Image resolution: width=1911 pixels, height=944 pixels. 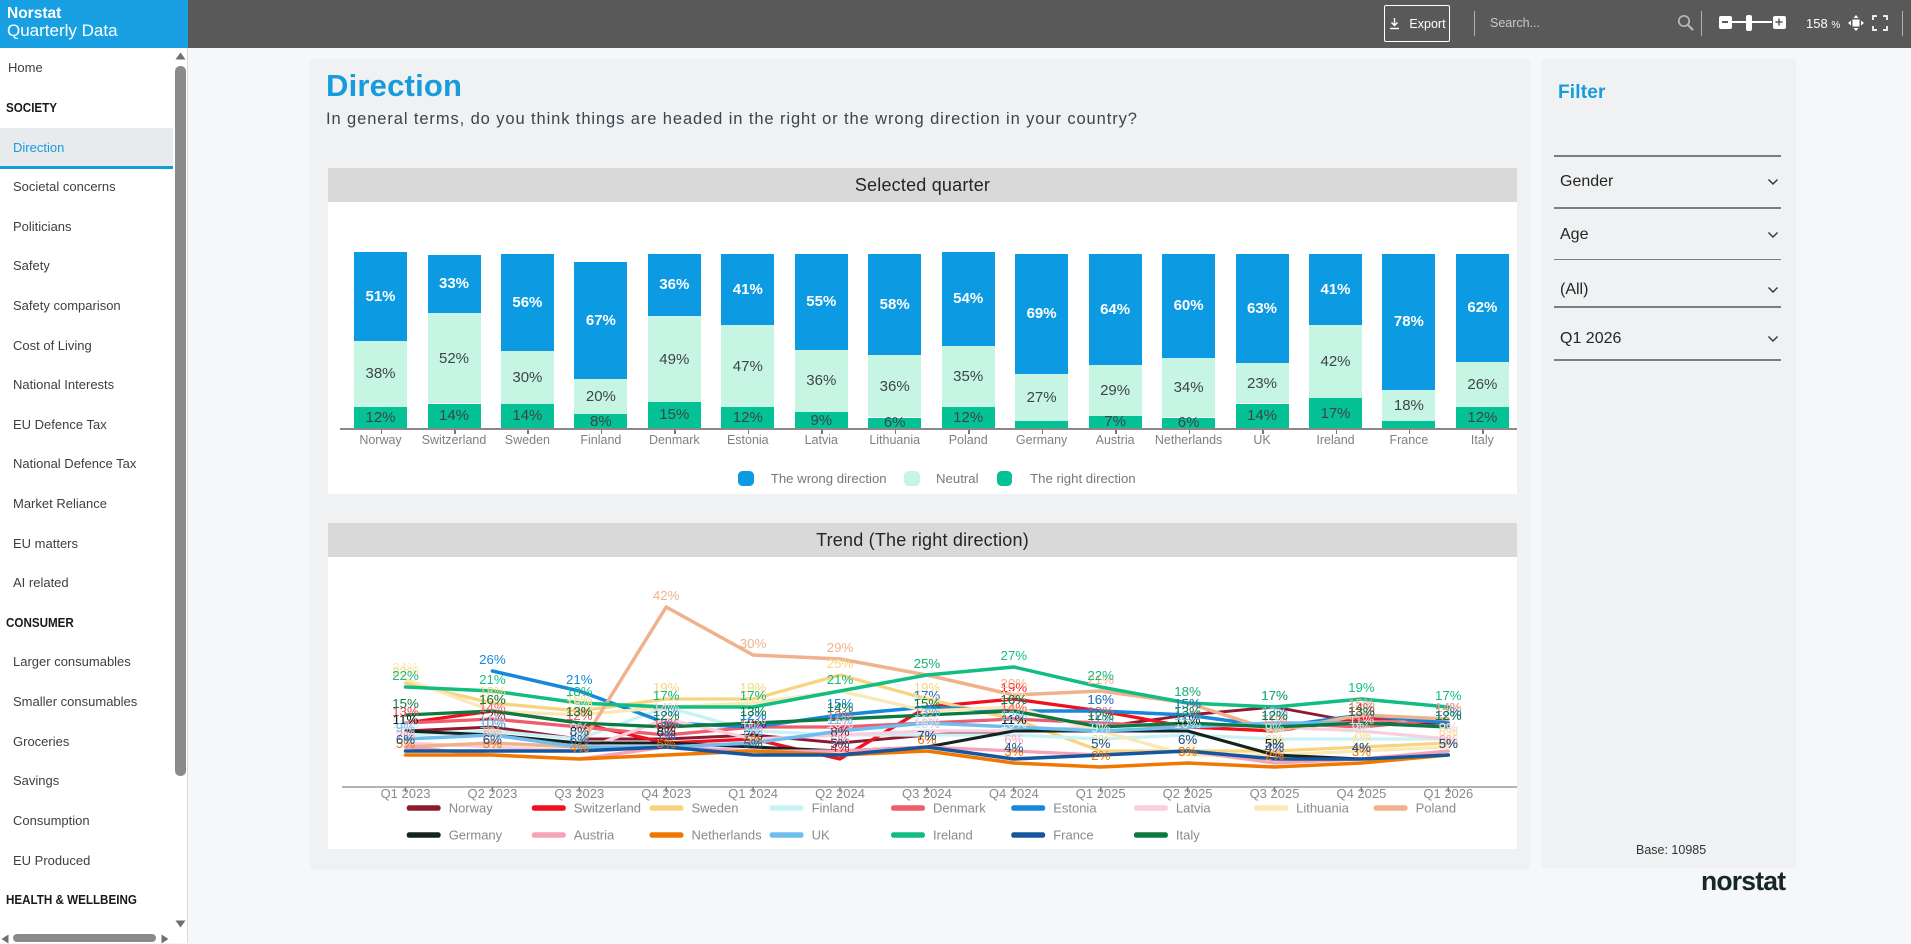 What do you see at coordinates (579, 793) in the screenshot?
I see `svg-text: Q3 2023` at bounding box center [579, 793].